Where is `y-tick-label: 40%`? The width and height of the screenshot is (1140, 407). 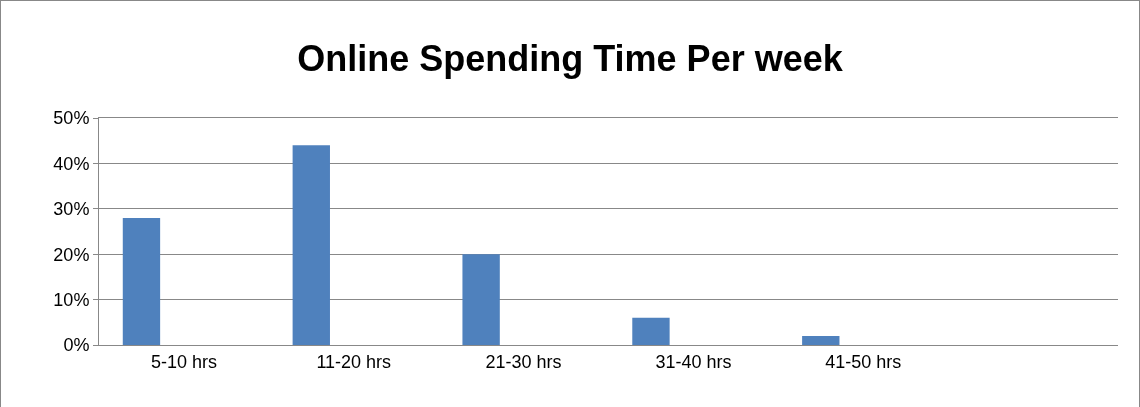 y-tick-label: 40% is located at coordinates (71, 163).